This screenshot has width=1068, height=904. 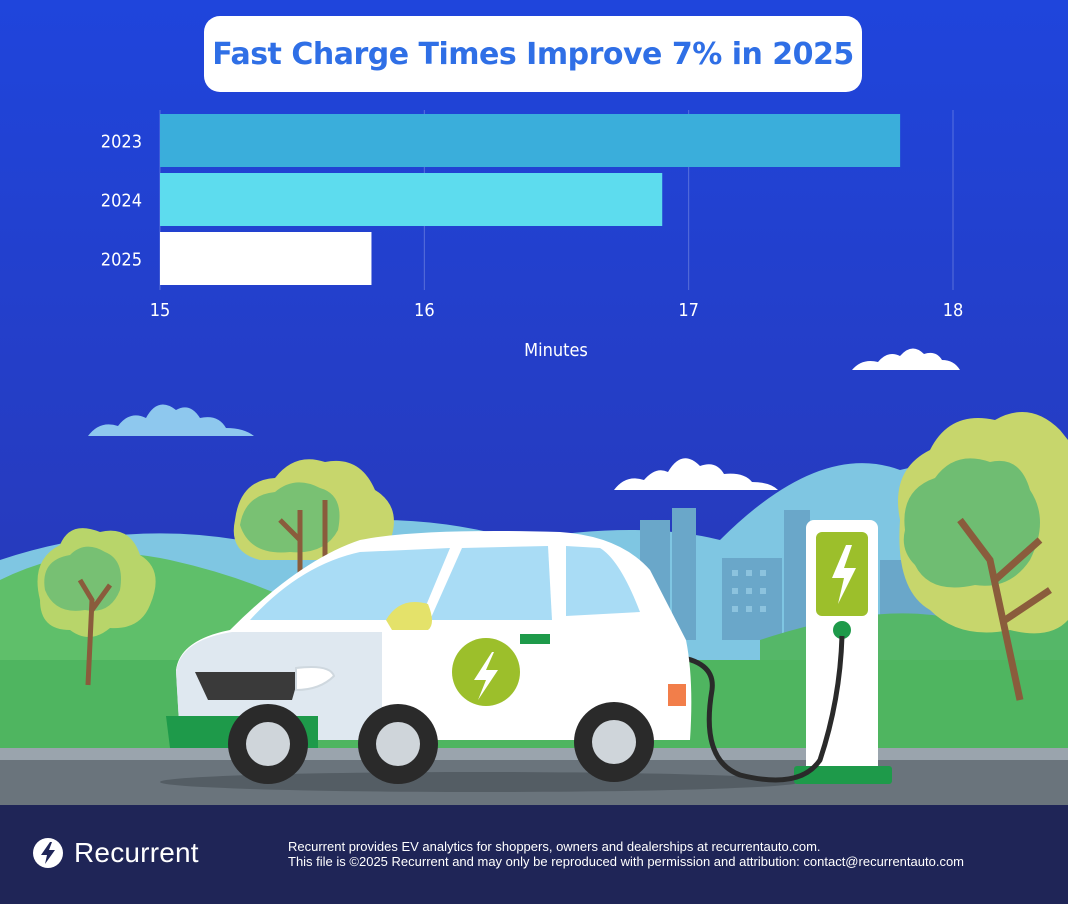 What do you see at coordinates (556, 350) in the screenshot?
I see `x-axis-label: Minutes` at bounding box center [556, 350].